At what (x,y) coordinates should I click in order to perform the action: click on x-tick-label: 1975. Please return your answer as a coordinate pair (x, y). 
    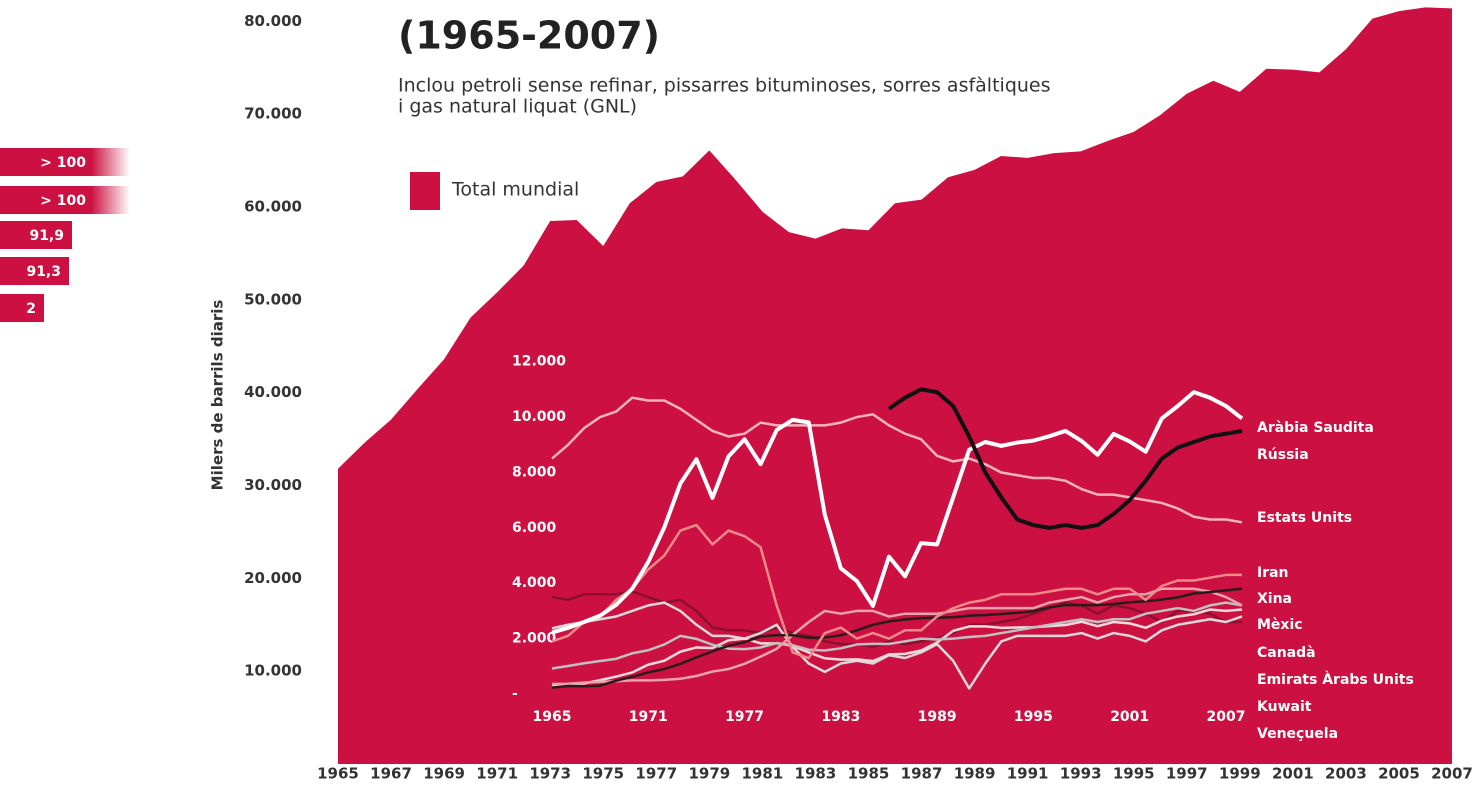
    Looking at the image, I should click on (603, 774).